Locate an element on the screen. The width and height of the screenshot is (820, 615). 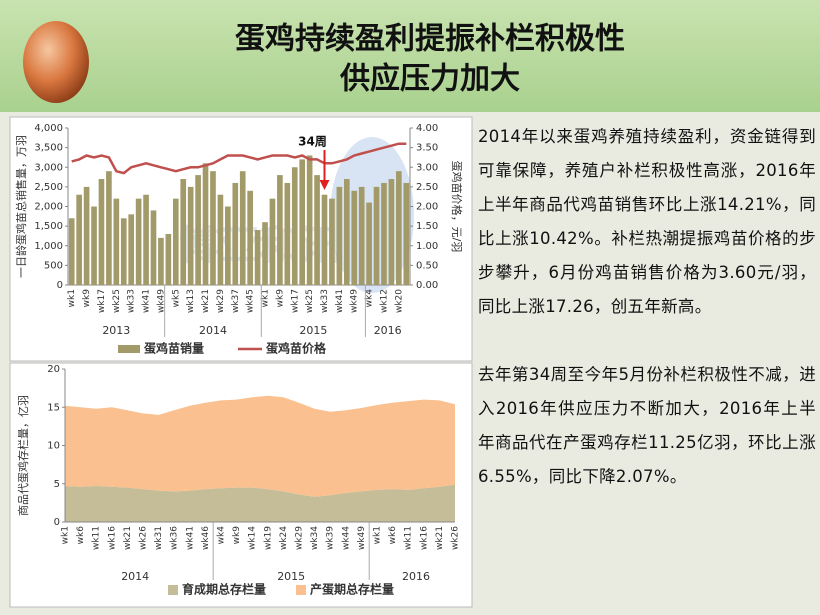
egg-icon is located at coordinates (56, 62).